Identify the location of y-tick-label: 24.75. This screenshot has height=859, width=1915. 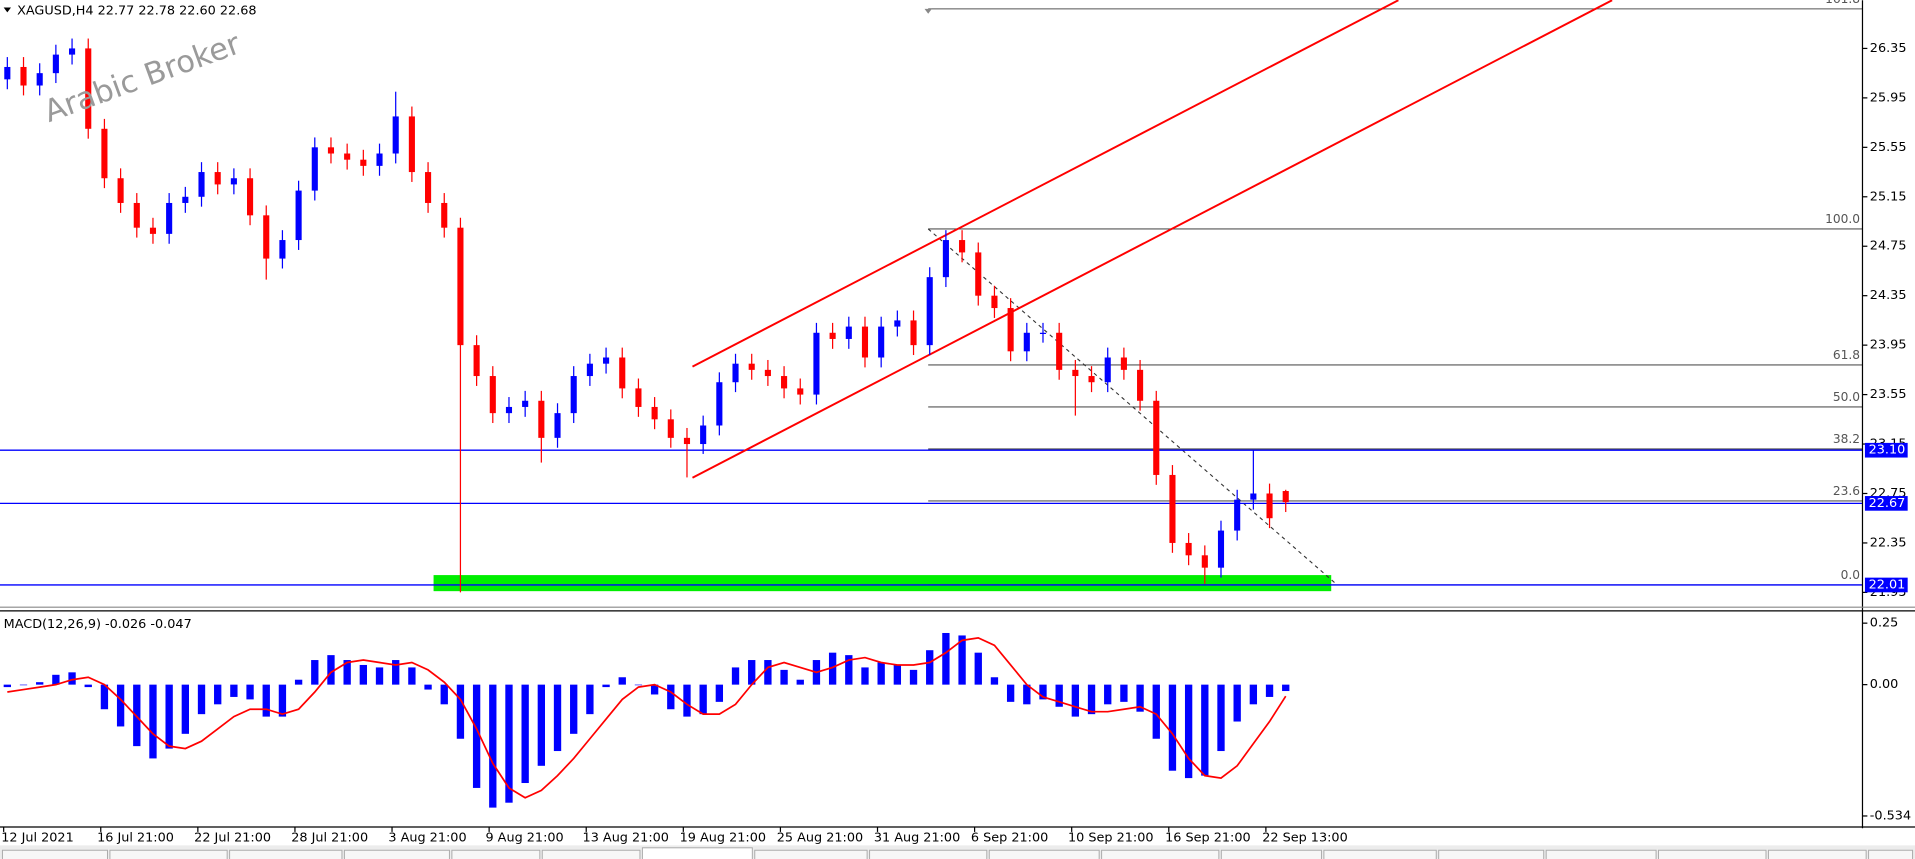
(1888, 246).